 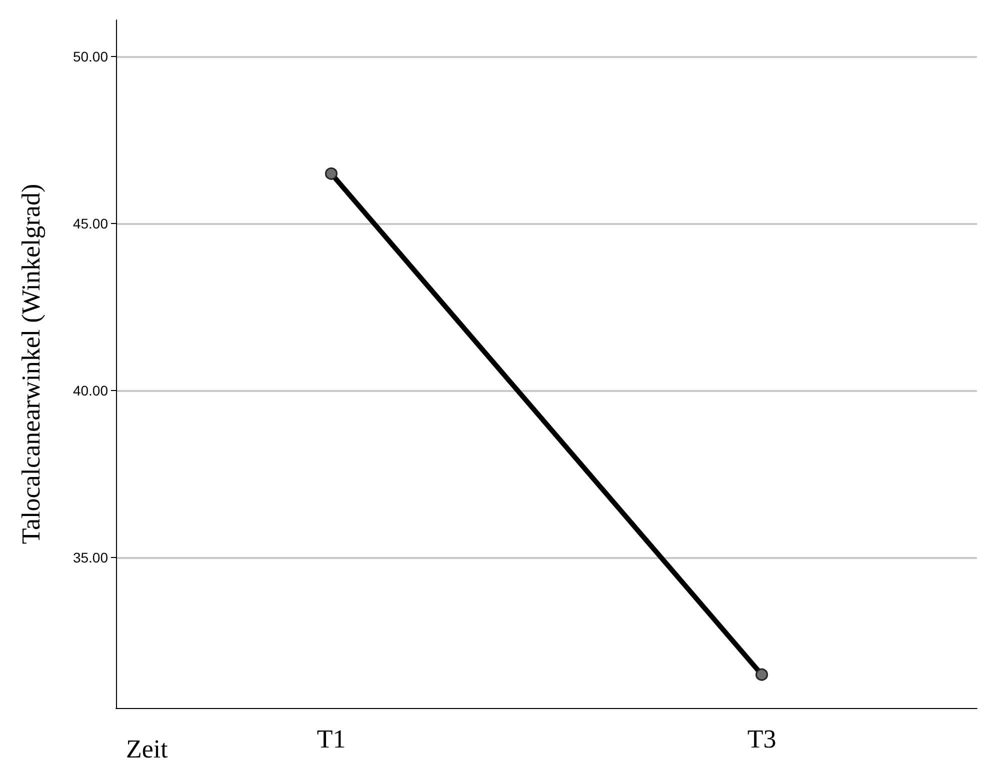 I want to click on y-tick-label: 35.00, so click(x=90, y=558).